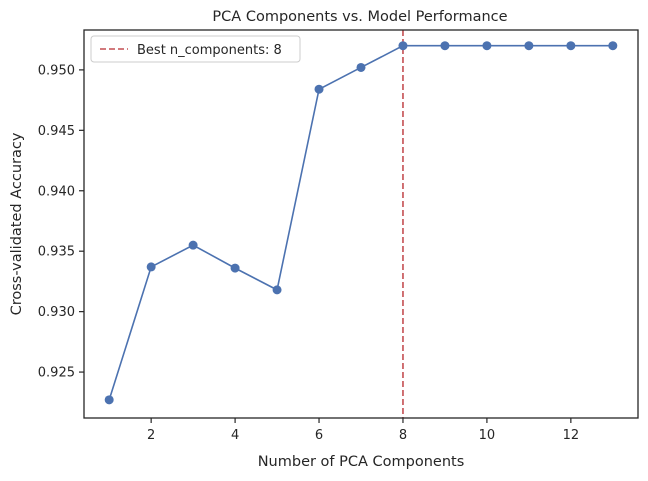 The height and width of the screenshot is (481, 648). What do you see at coordinates (56, 252) in the screenshot?
I see `y-tick-label: 0.935` at bounding box center [56, 252].